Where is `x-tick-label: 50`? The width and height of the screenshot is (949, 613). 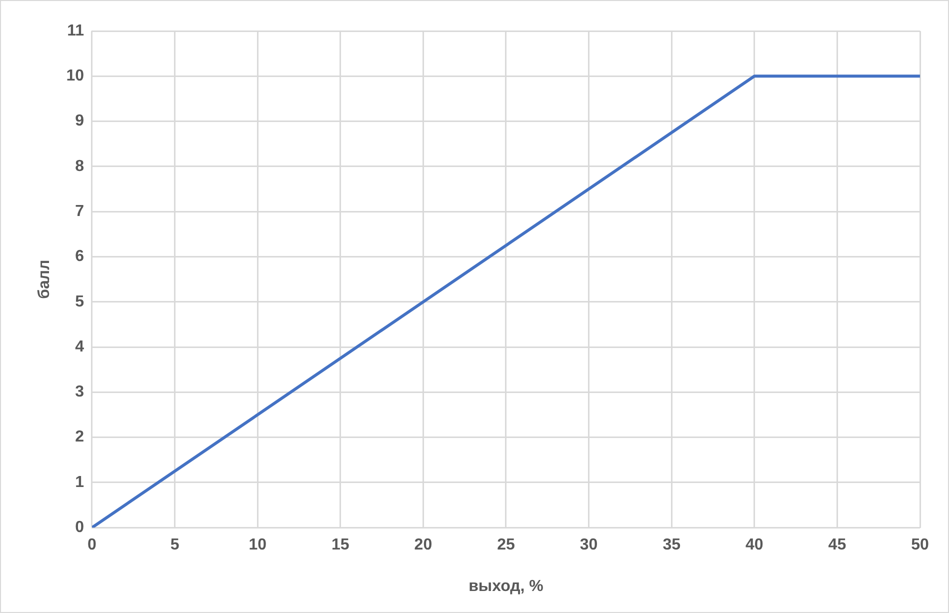 x-tick-label: 50 is located at coordinates (920, 545).